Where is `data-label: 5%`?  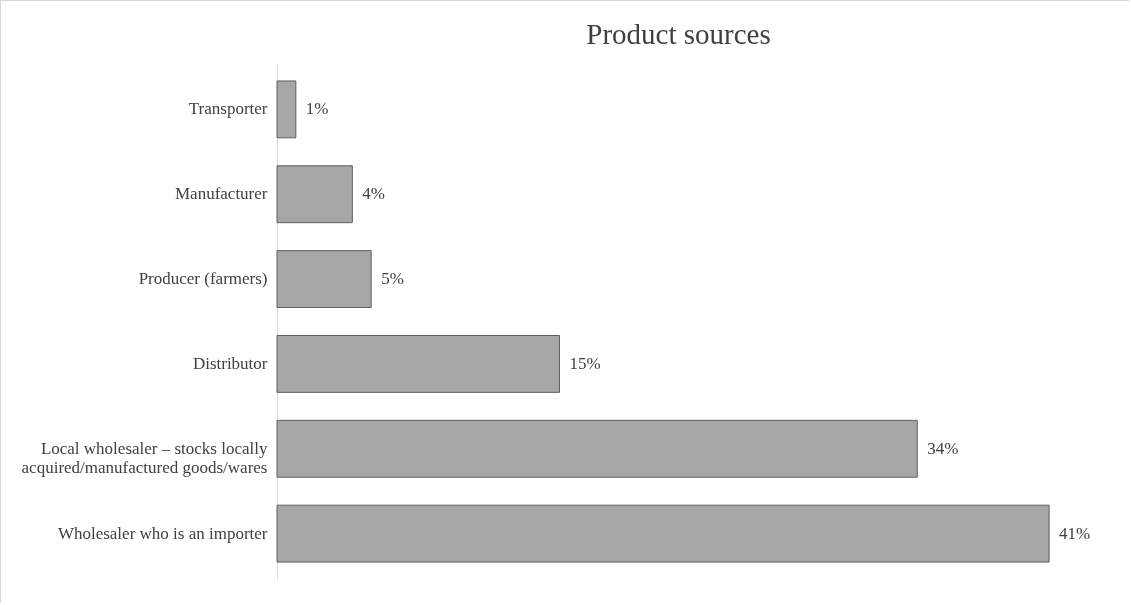 data-label: 5% is located at coordinates (392, 279).